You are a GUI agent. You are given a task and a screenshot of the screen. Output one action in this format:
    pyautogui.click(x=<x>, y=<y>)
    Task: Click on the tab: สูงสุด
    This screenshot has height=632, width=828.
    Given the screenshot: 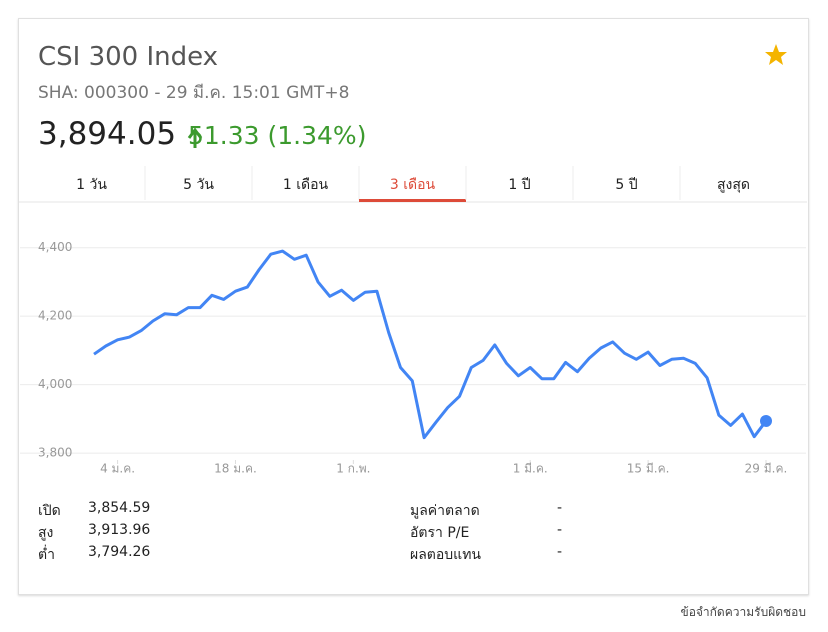 What is the action you would take?
    pyautogui.click(x=733, y=185)
    